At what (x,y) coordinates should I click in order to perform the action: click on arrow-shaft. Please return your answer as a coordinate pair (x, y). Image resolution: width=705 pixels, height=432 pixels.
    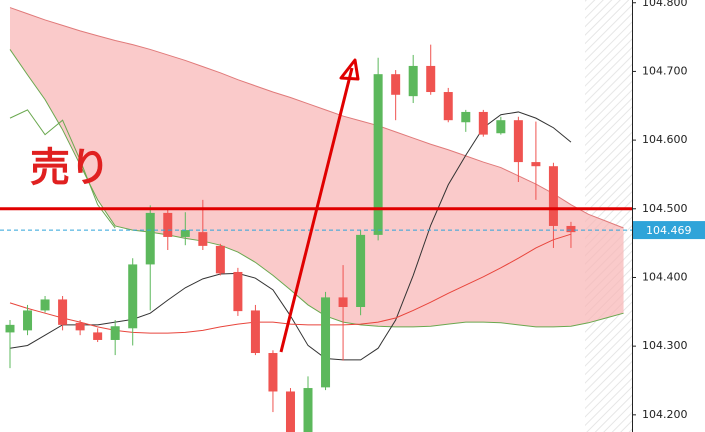
    Looking at the image, I should click on (316, 210).